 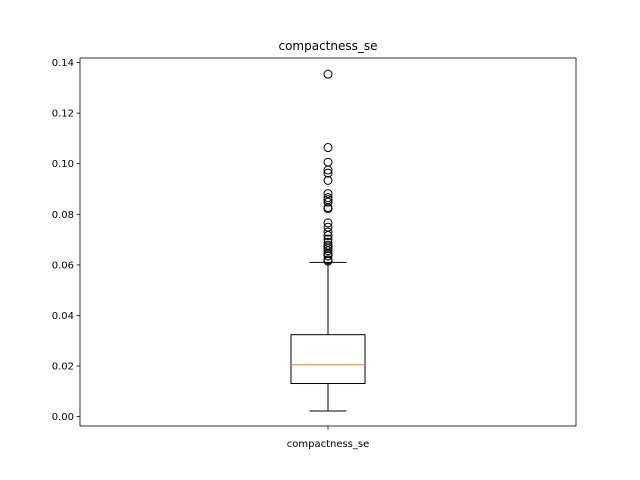 I want to click on y-tick-label: 0.02, so click(x=63, y=367).